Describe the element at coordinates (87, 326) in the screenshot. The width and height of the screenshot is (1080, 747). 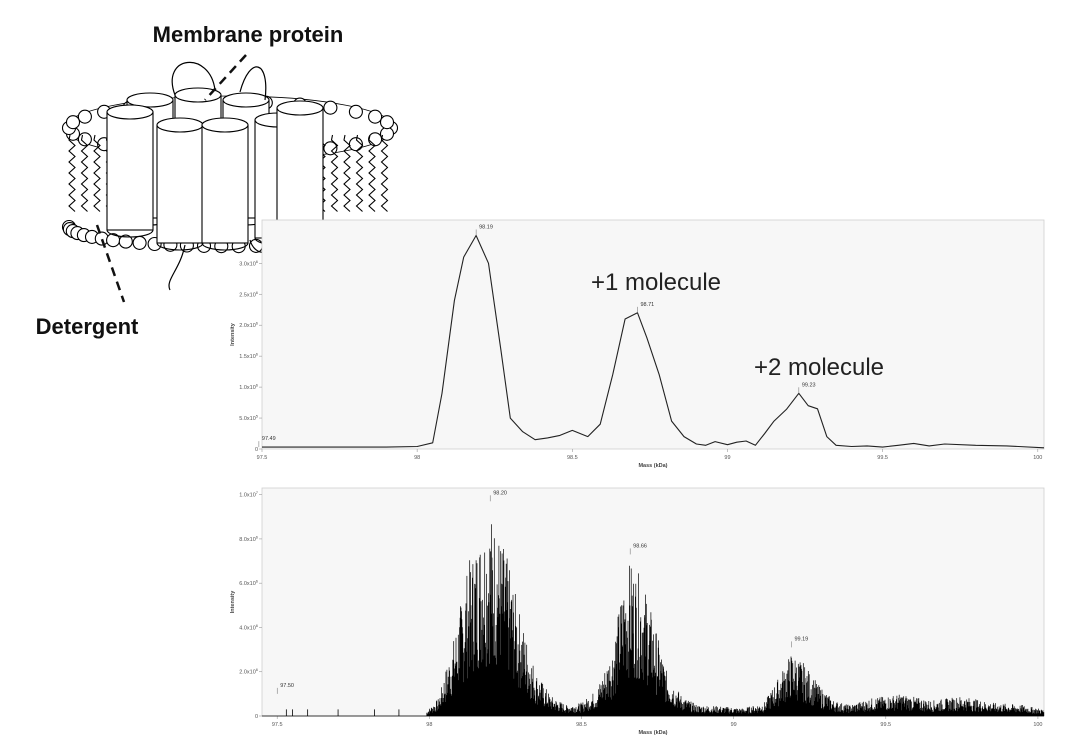
I see `detergent-label: Detergent` at that location.